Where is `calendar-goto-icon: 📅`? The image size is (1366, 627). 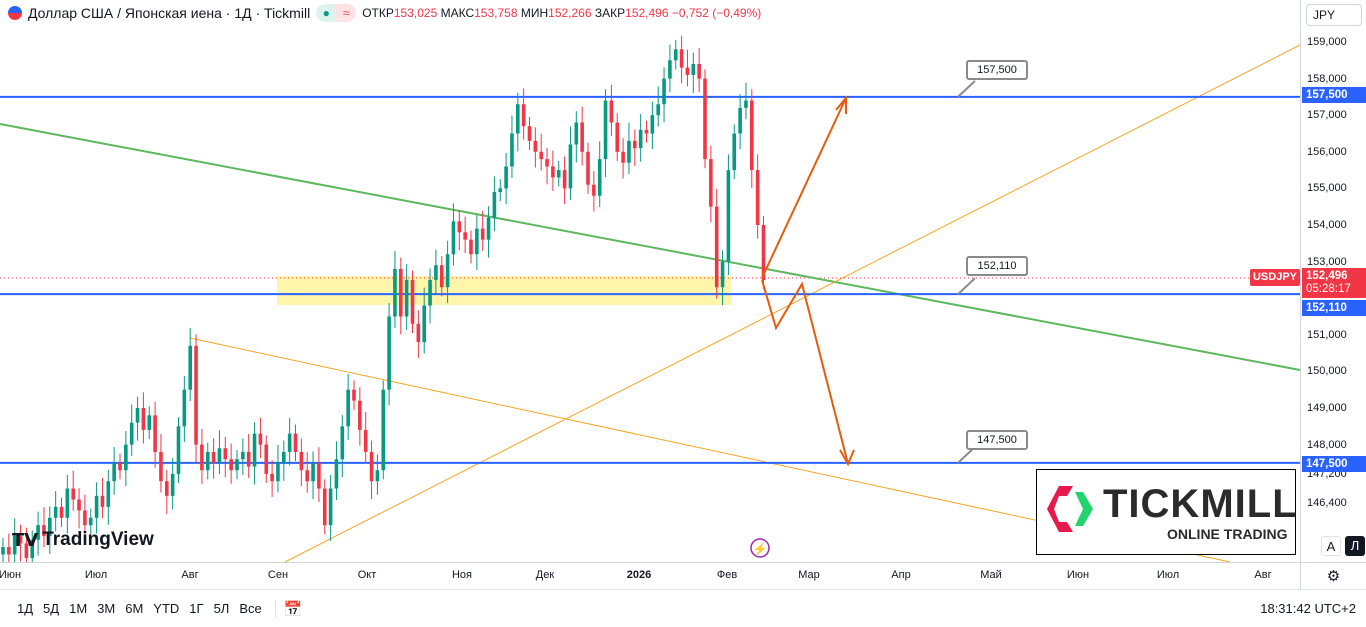 calendar-goto-icon: 📅 is located at coordinates (293, 609).